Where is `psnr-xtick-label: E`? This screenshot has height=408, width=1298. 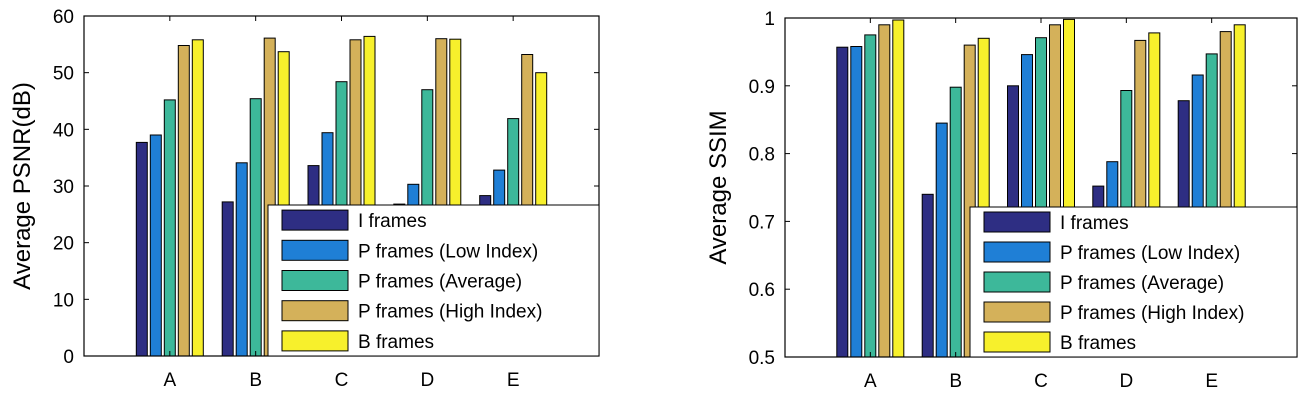 psnr-xtick-label: E is located at coordinates (513, 380).